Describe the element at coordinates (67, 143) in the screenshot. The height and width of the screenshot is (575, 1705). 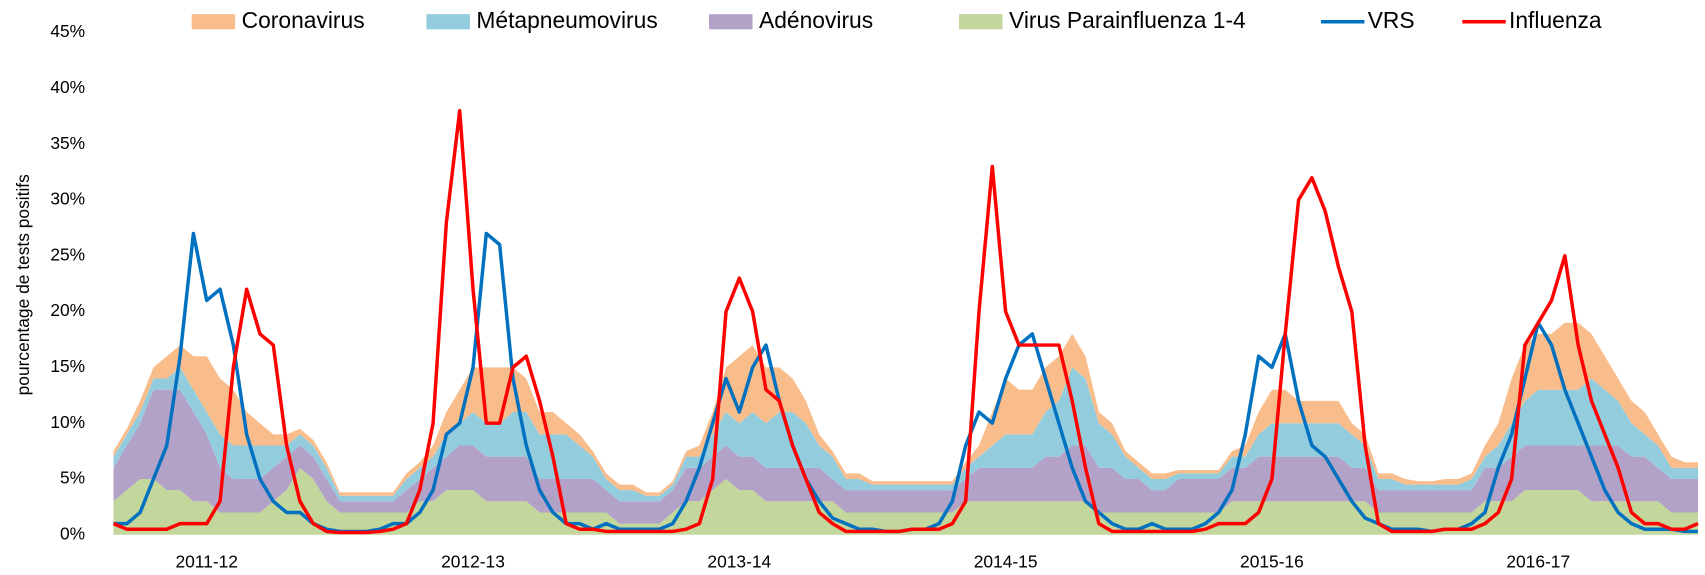
I see `y-tick-label: 35%` at that location.